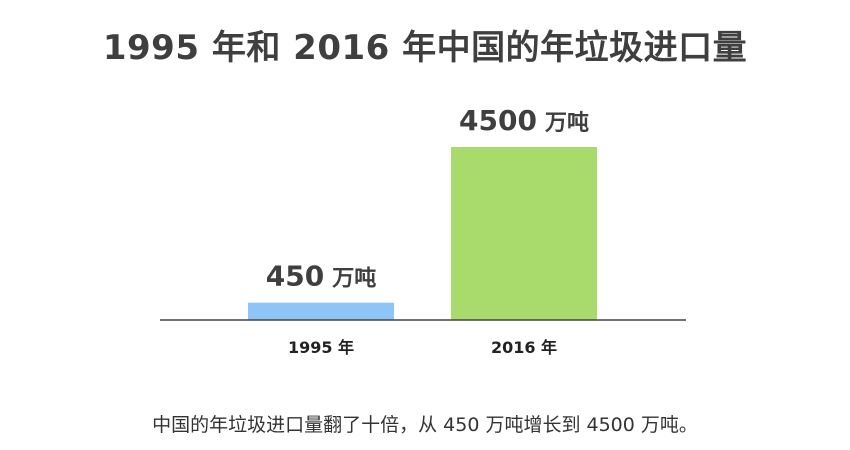 The width and height of the screenshot is (850, 450). What do you see at coordinates (524, 347) in the screenshot?
I see `x-tick-label-1: 2016 年` at bounding box center [524, 347].